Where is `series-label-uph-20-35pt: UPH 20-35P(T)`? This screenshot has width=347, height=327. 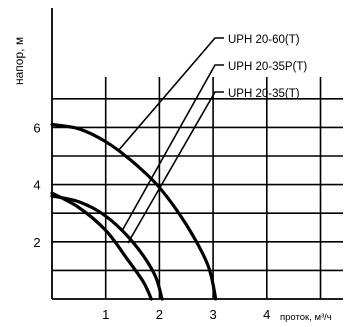
series-label-uph-20-35pt: UPH 20-35P(T) is located at coordinates (267, 67).